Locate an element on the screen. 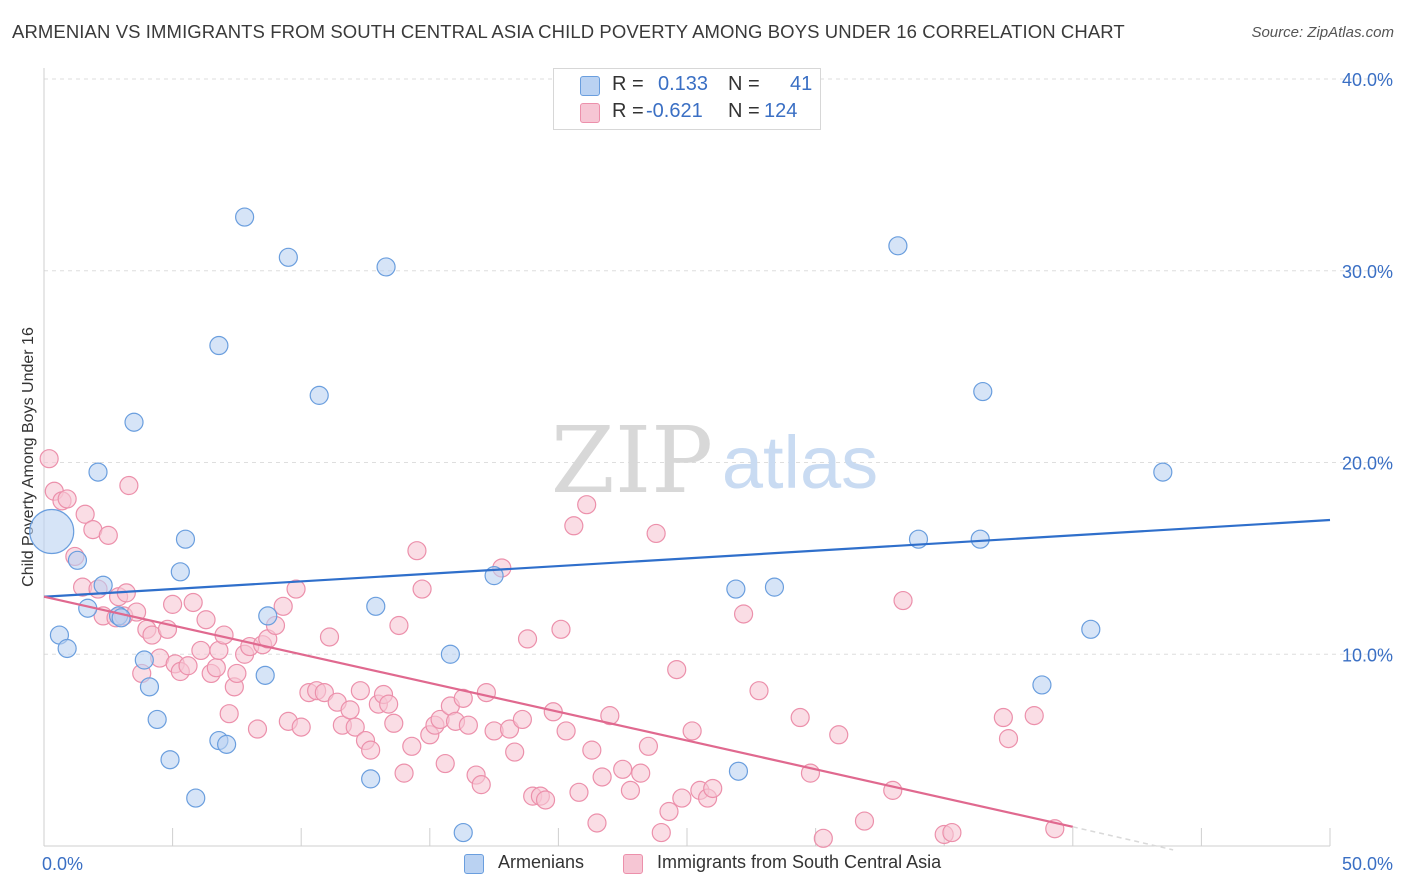  trend-line-armenians is located at coordinates (687, 558).